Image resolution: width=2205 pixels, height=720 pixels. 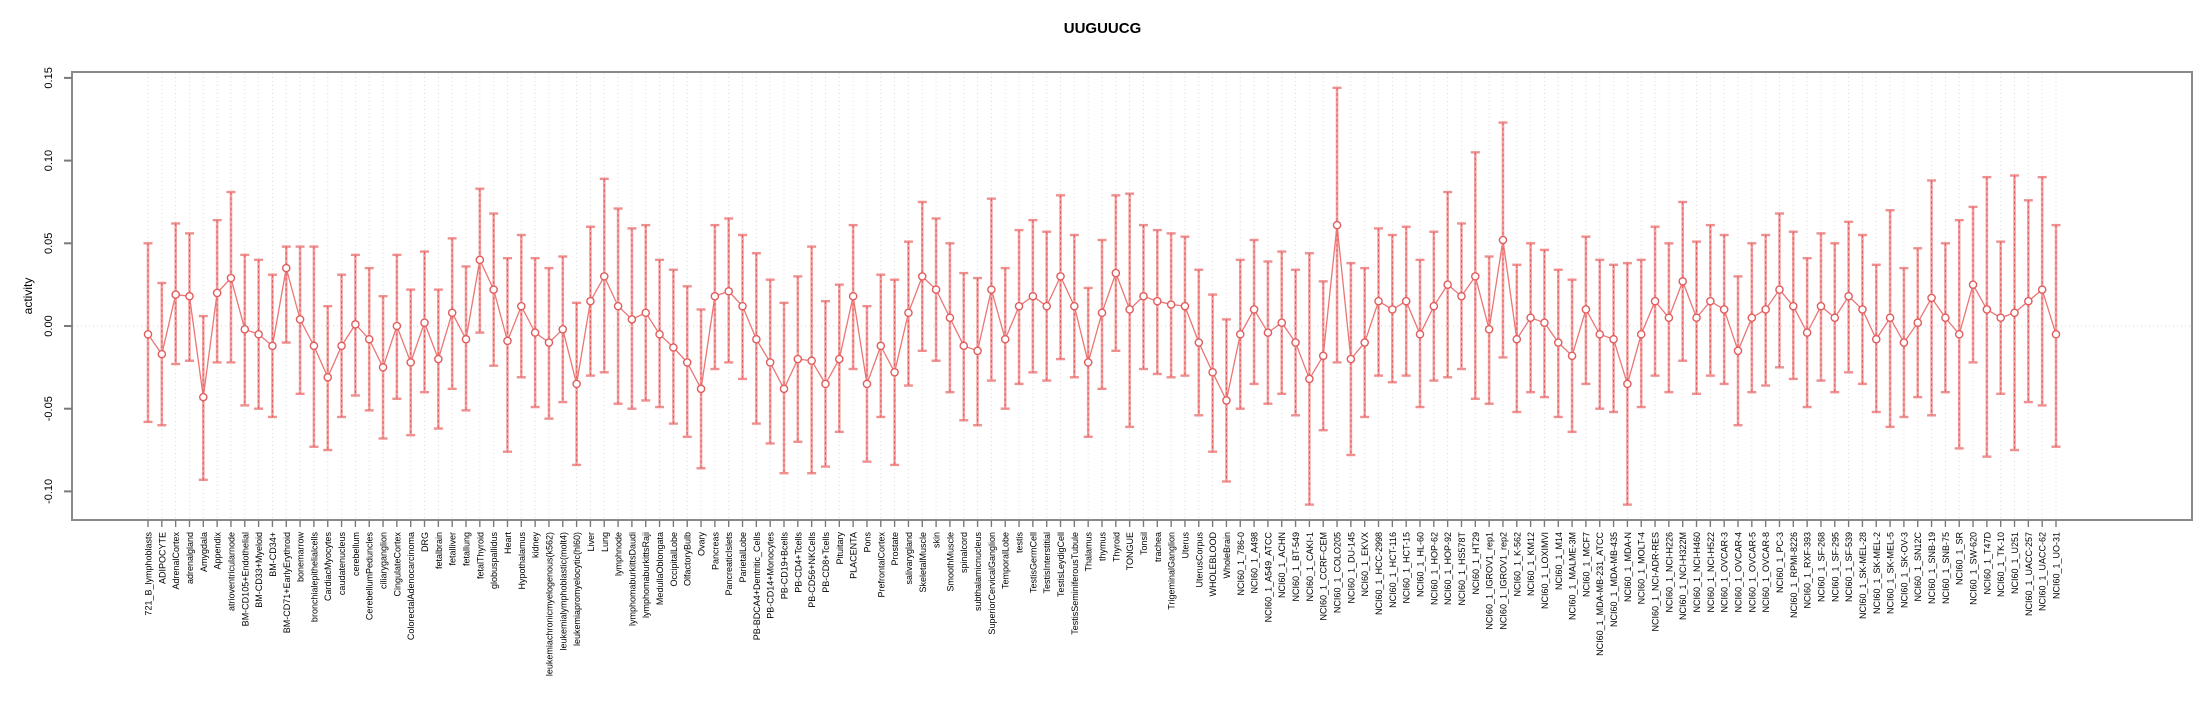 I want to click on x-tick-label: fetalThyroid, so click(x=480, y=555).